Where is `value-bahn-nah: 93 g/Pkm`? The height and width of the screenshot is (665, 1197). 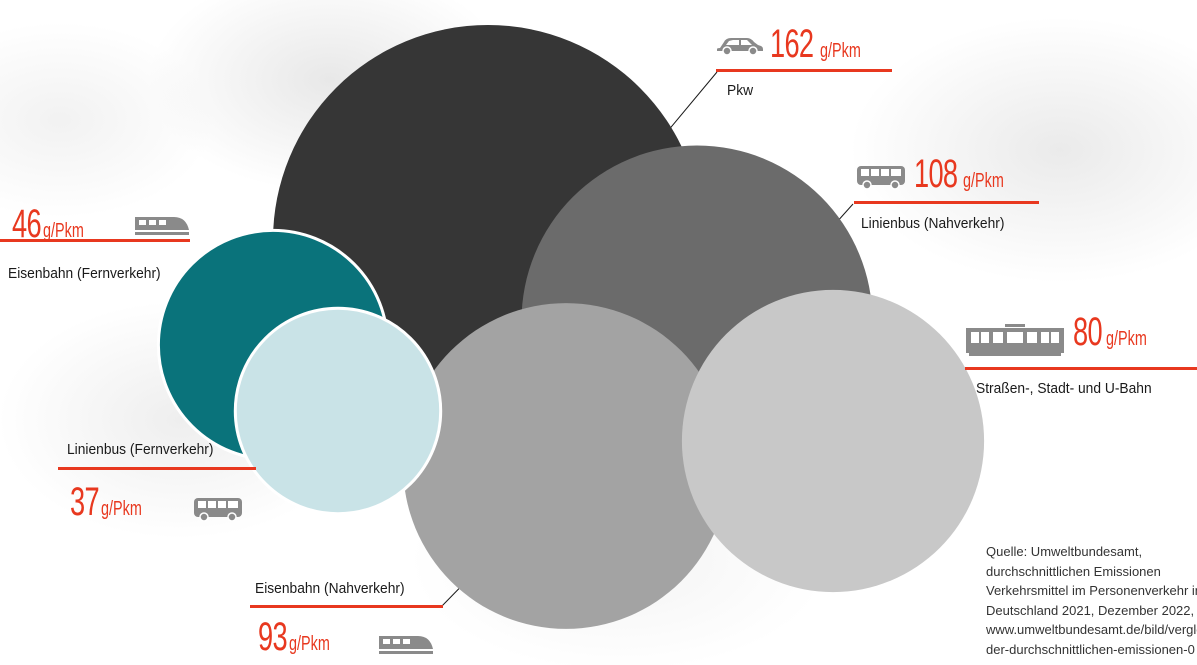 value-bahn-nah: 93 g/Pkm is located at coordinates (301, 637).